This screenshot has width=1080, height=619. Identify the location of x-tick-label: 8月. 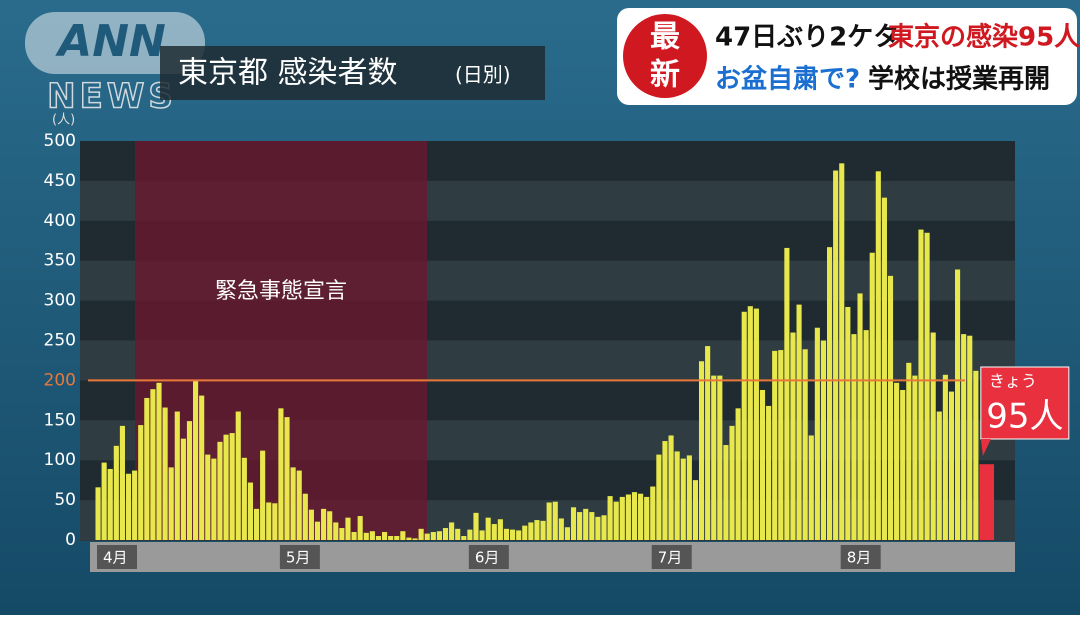
(859, 558).